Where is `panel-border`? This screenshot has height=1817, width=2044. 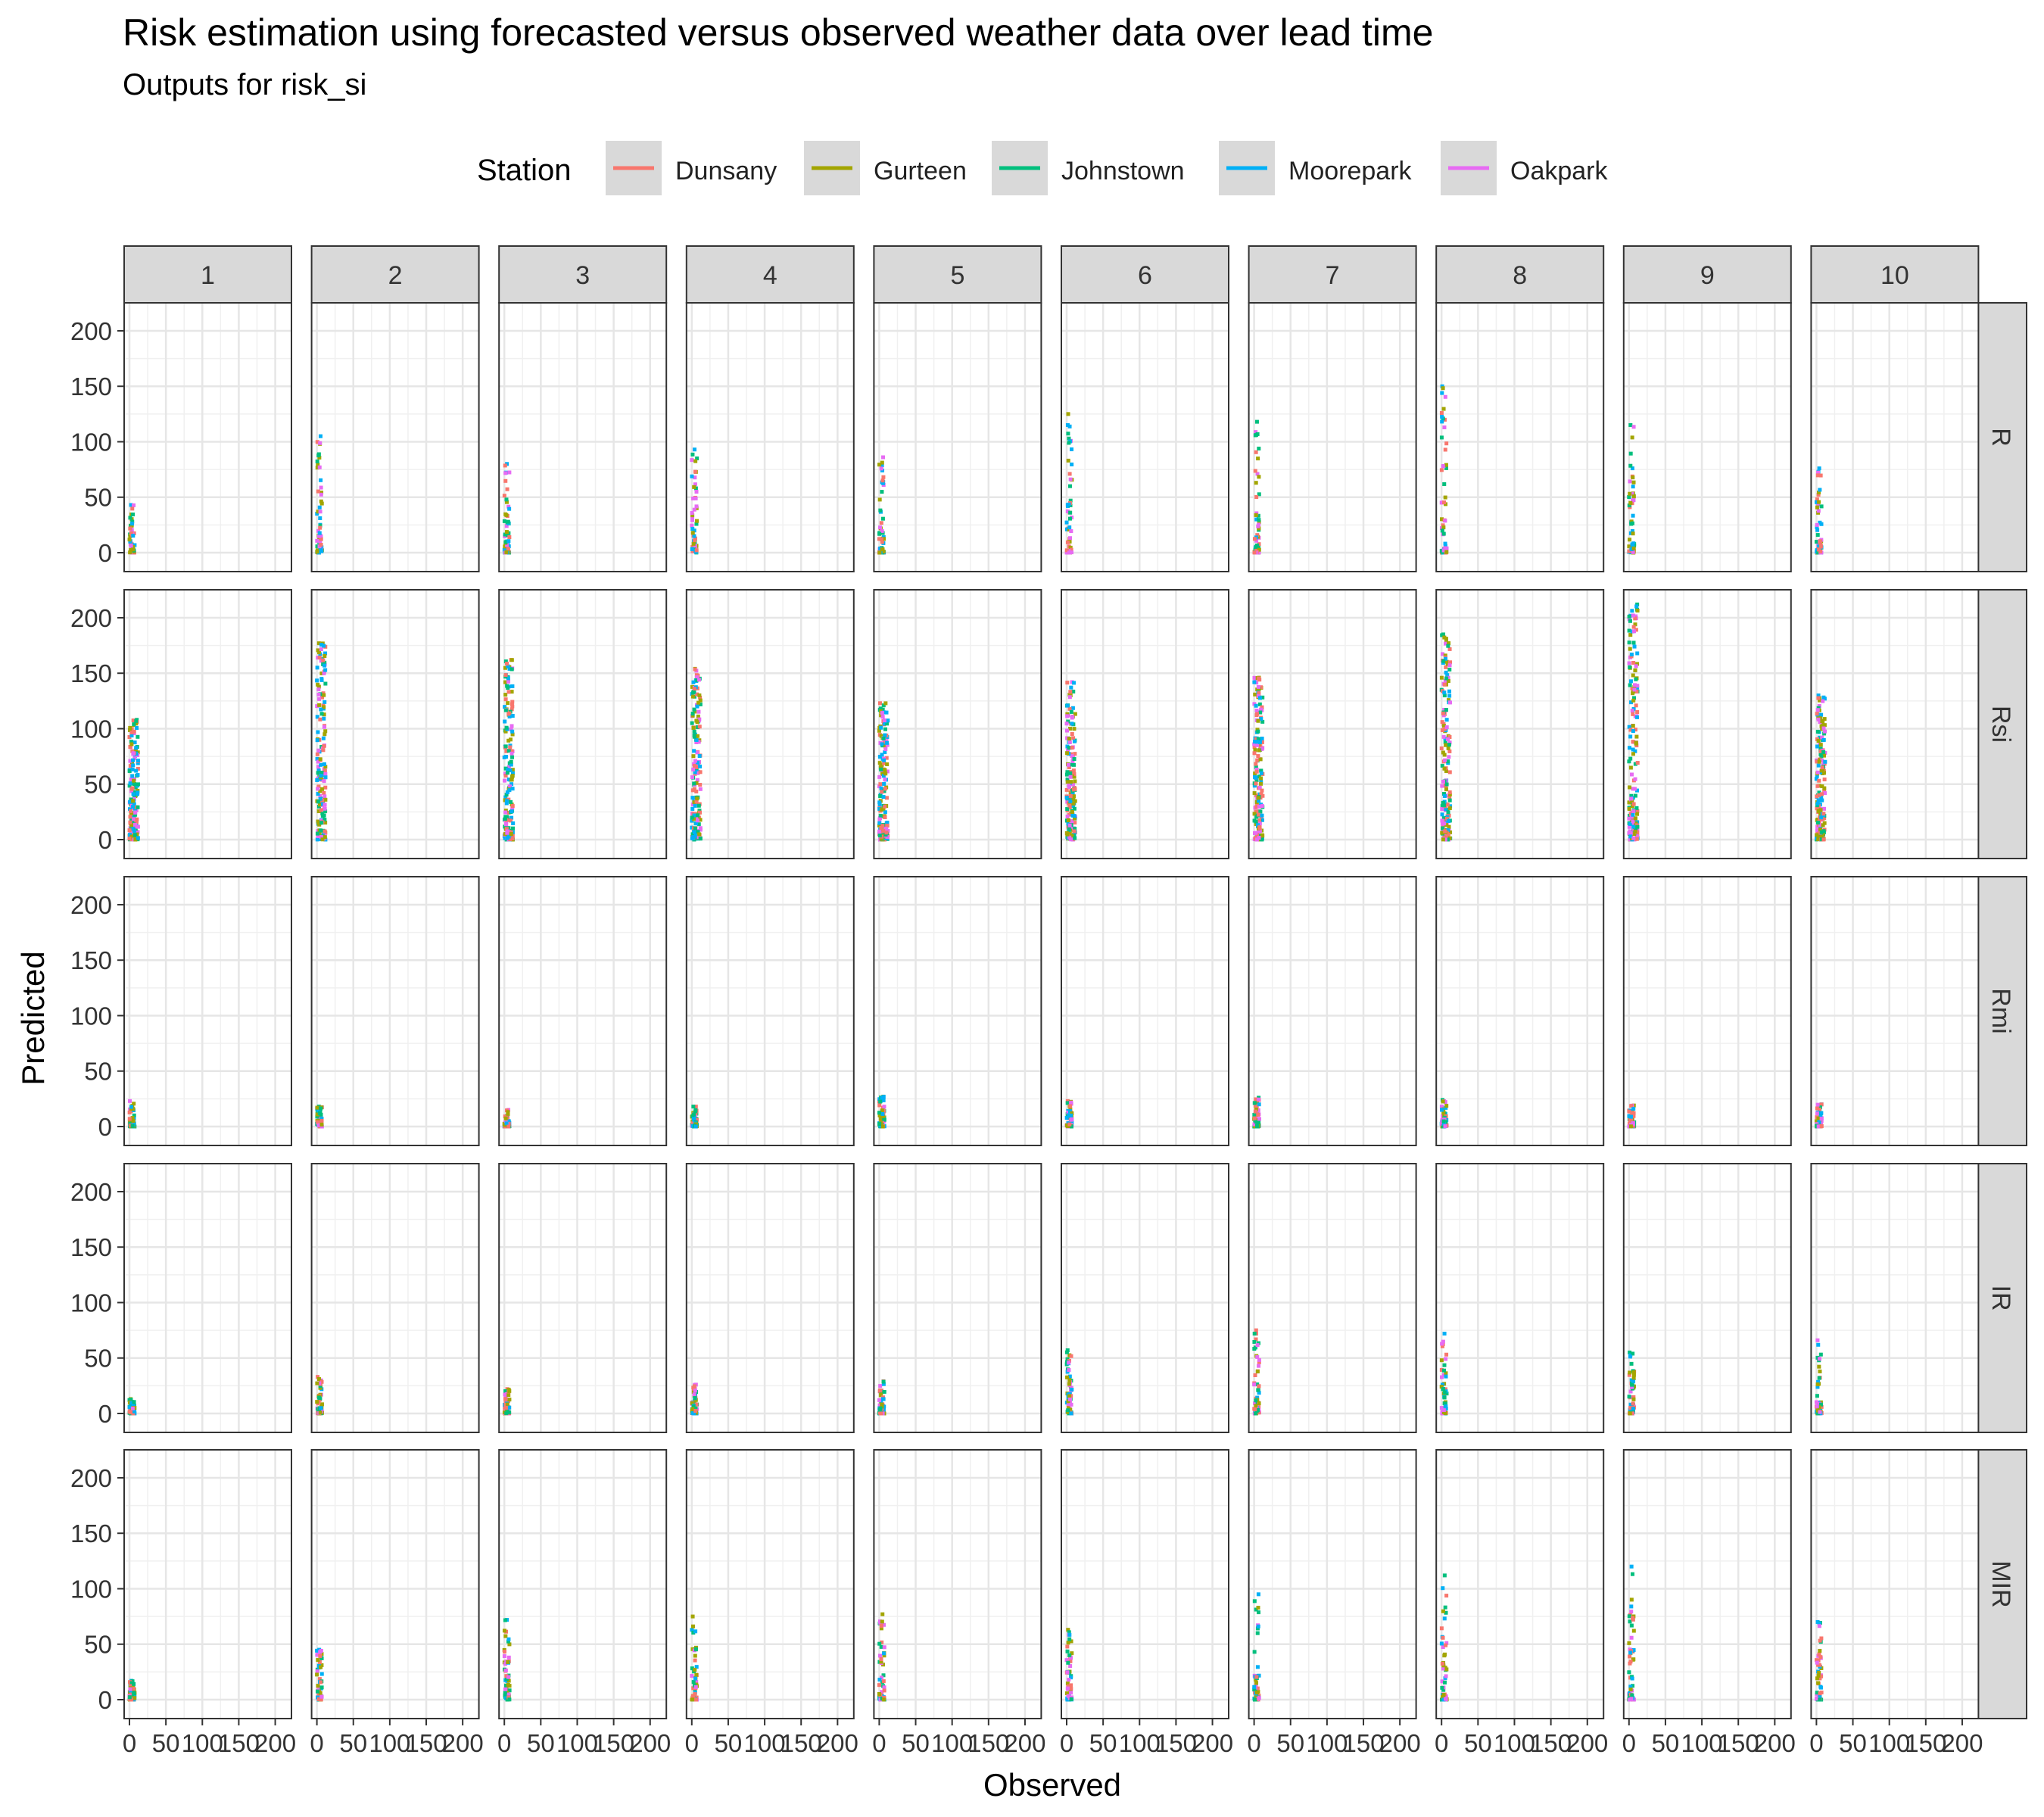
panel-border is located at coordinates (1707, 437).